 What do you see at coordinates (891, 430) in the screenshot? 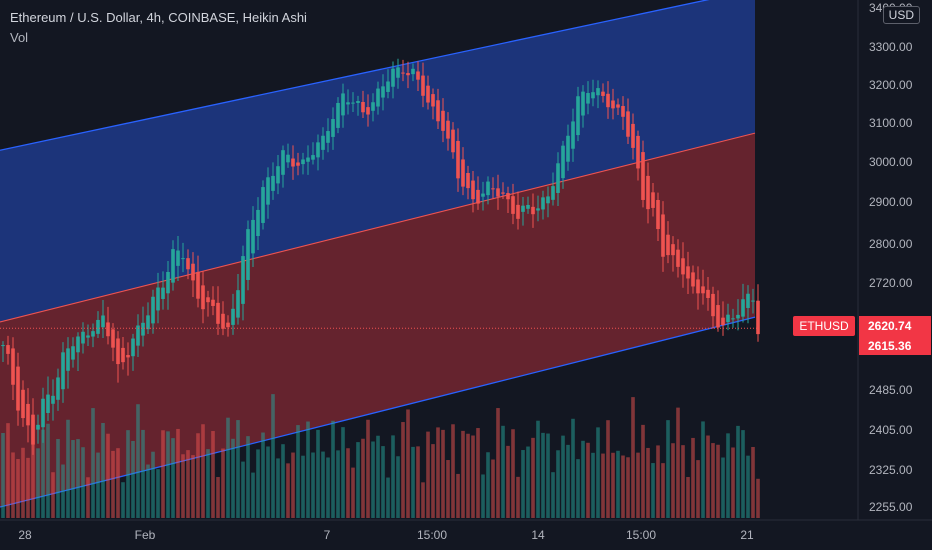
I see `price-tick-label: 2405.00` at bounding box center [891, 430].